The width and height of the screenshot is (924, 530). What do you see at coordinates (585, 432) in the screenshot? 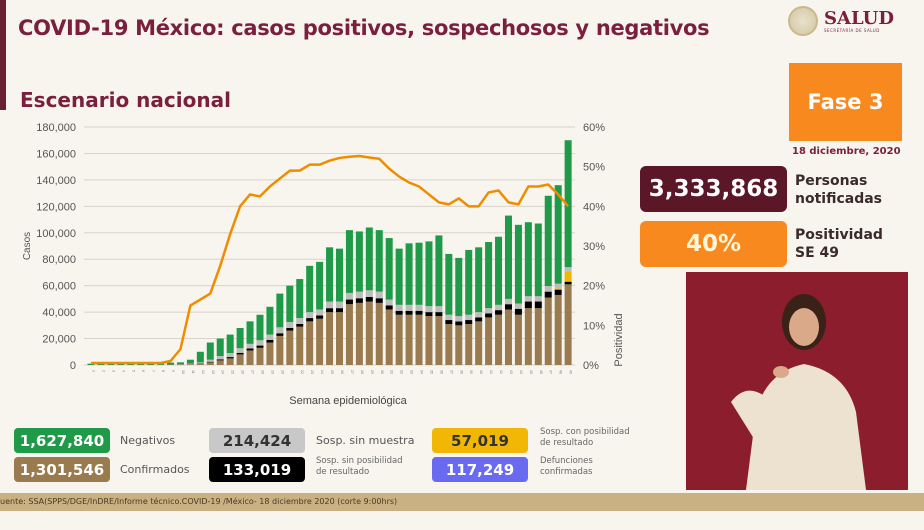
I see `legend-label-line: Sosp. con posibilidad` at bounding box center [585, 432].